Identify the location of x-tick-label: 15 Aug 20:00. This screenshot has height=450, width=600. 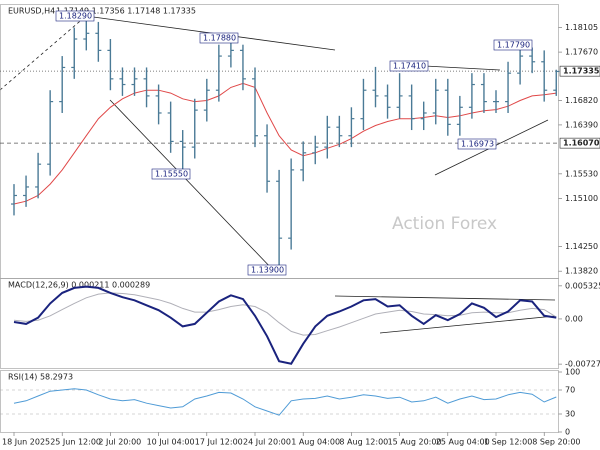
(415, 442).